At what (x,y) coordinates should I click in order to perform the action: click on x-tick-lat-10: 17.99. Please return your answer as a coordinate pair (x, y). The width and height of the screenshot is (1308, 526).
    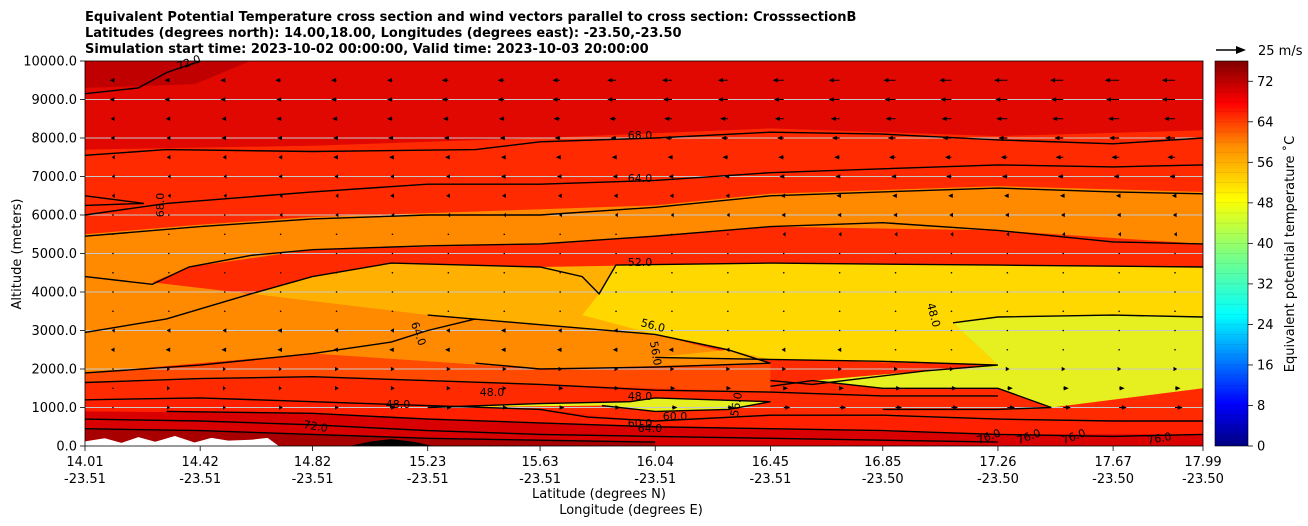
    Looking at the image, I should click on (1202, 462).